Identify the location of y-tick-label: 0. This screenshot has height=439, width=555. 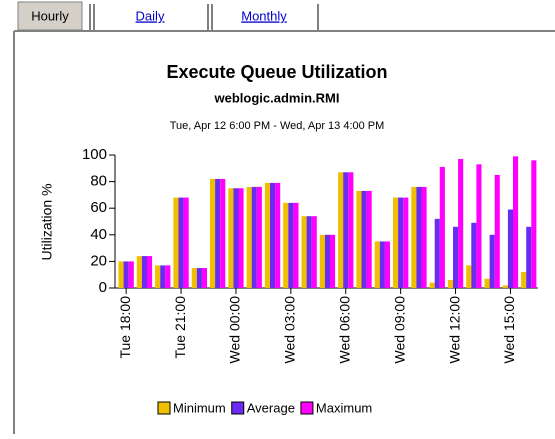
(103, 287).